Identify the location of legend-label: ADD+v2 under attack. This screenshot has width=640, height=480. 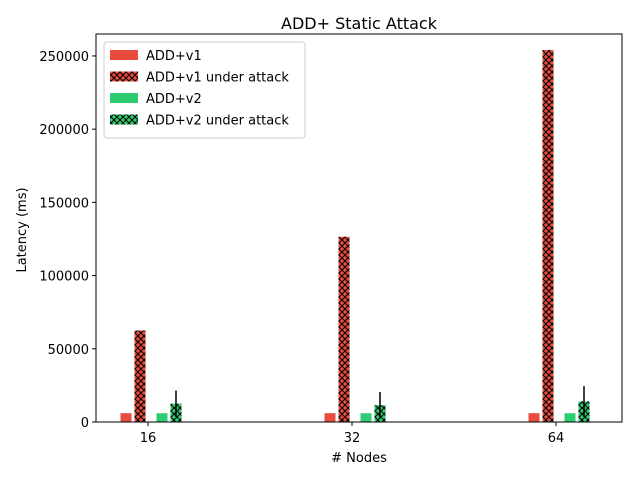
(217, 121).